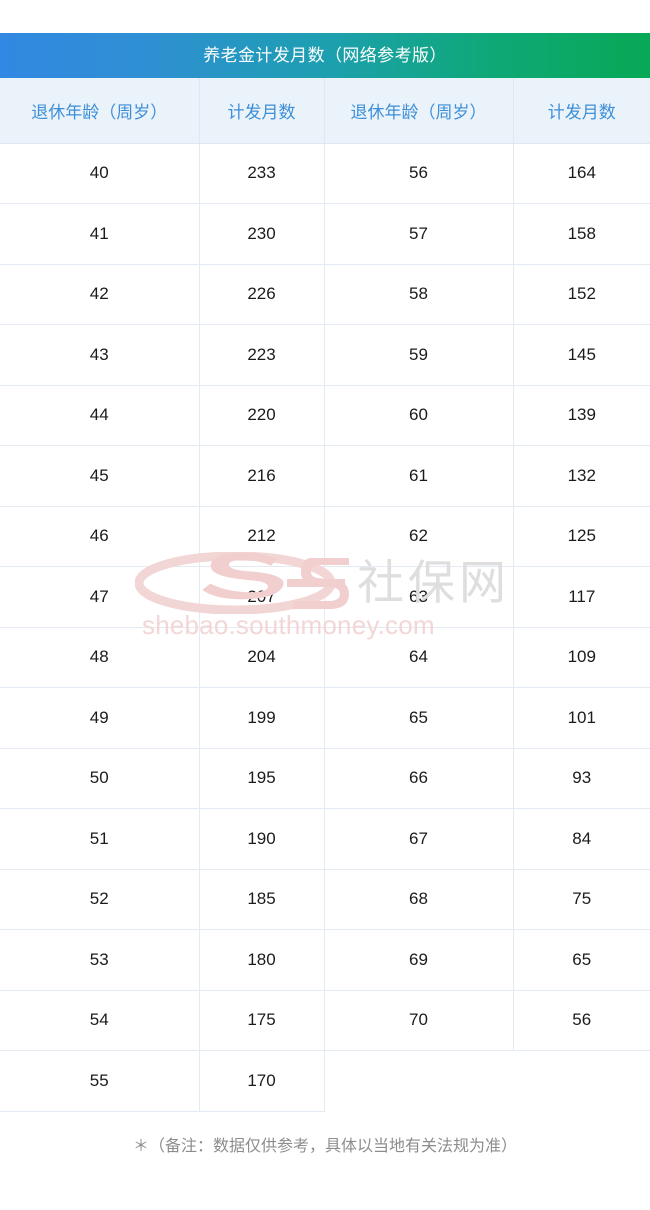  What do you see at coordinates (100, 111) in the screenshot?
I see `column-header-retirement-age-left: 退休年龄（周岁）` at bounding box center [100, 111].